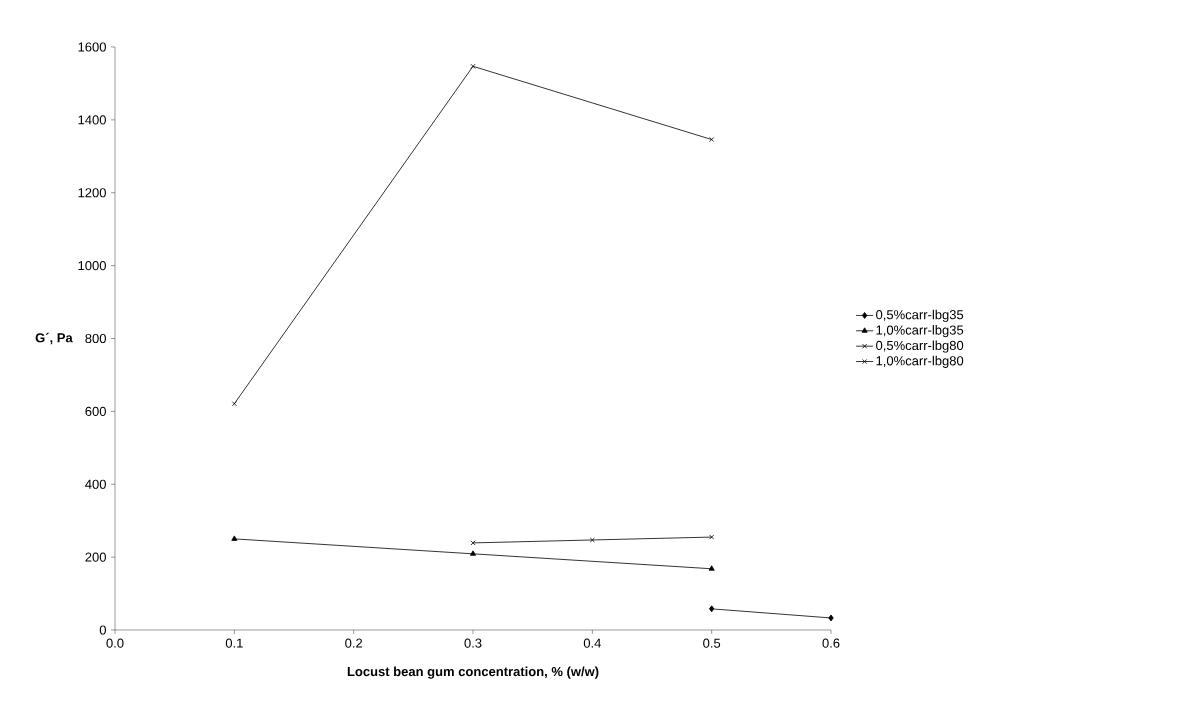  Describe the element at coordinates (234, 643) in the screenshot. I see `x-tick-label: 0.1` at that location.